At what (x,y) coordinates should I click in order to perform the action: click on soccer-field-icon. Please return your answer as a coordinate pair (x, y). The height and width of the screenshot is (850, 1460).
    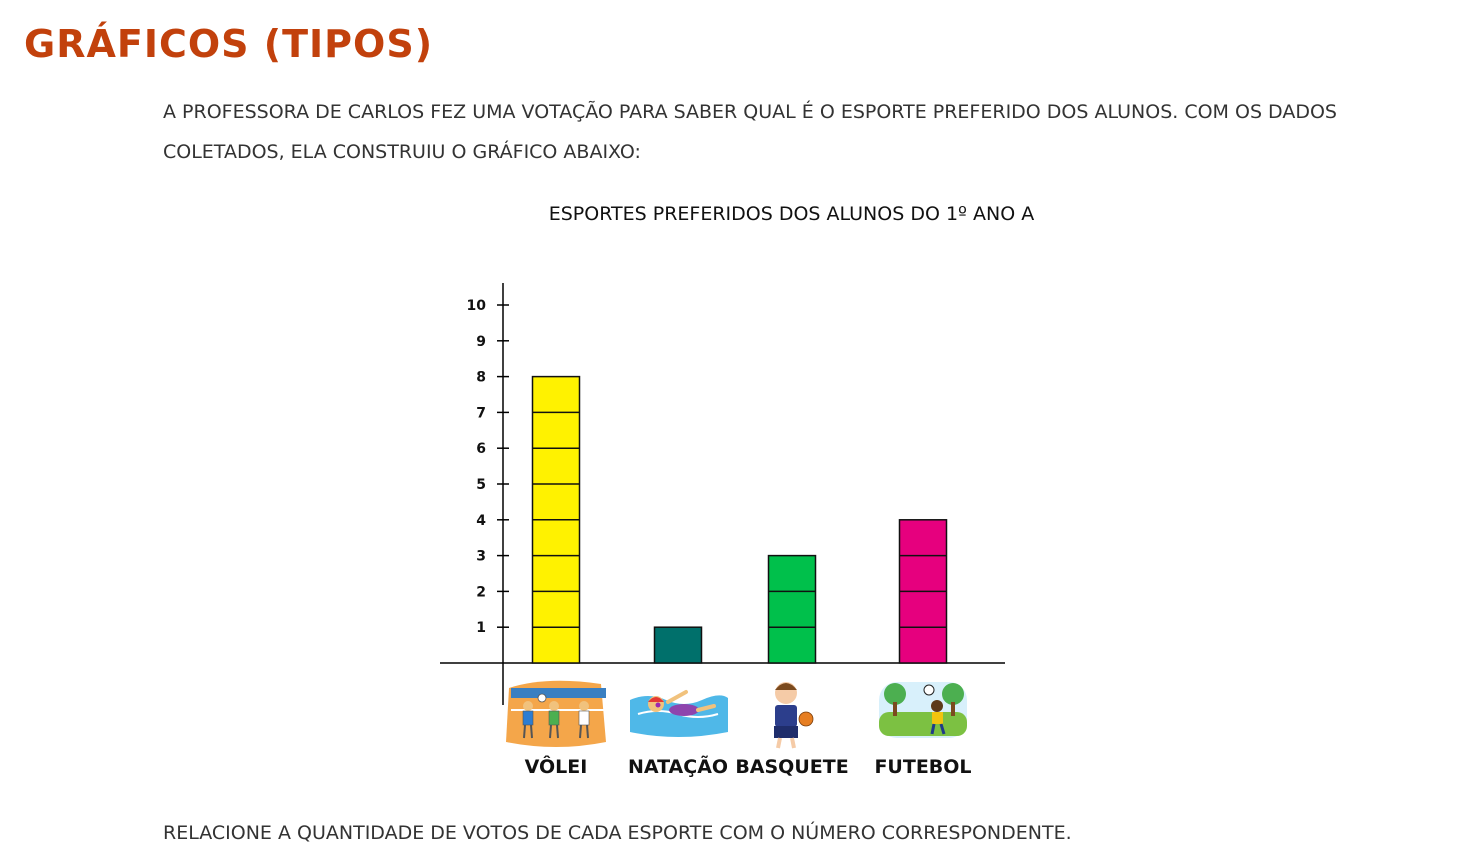
    Looking at the image, I should click on (923, 710).